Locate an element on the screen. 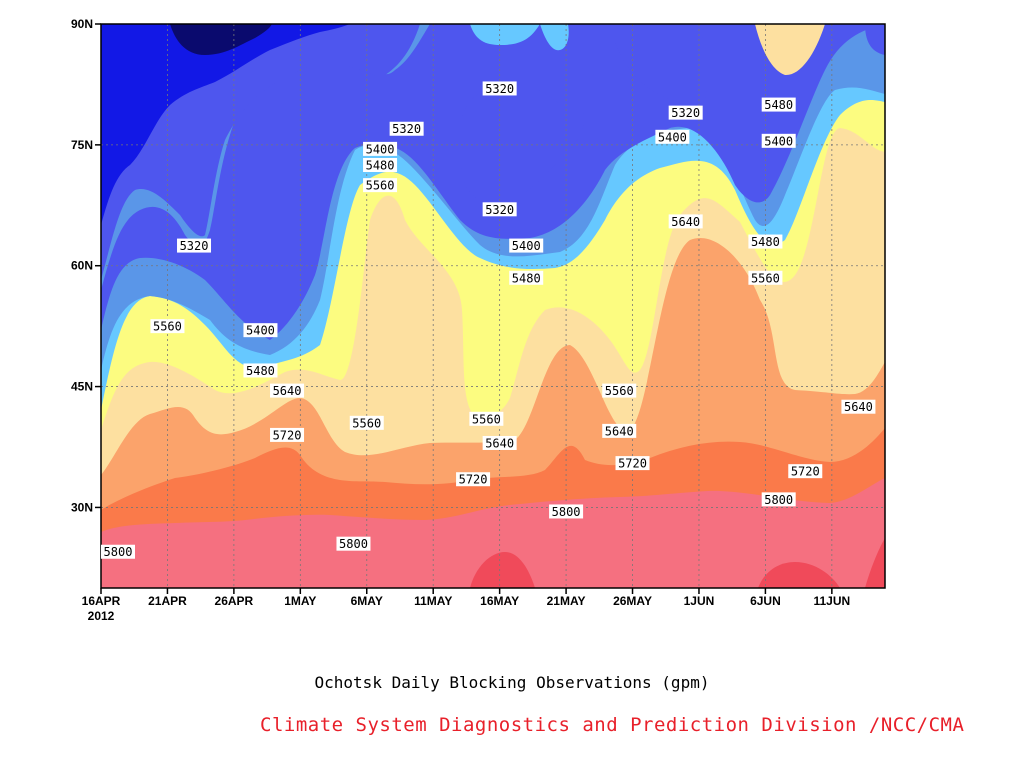  blob-5480-top is located at coordinates (505, 34).